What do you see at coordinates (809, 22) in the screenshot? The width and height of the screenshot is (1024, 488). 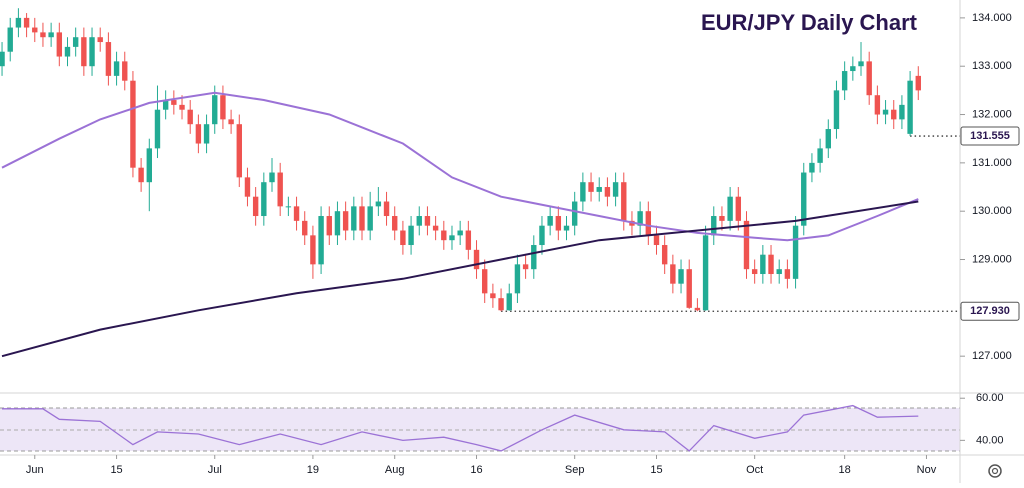 I see `chart-title: EUR/JPY Daily Chart` at bounding box center [809, 22].